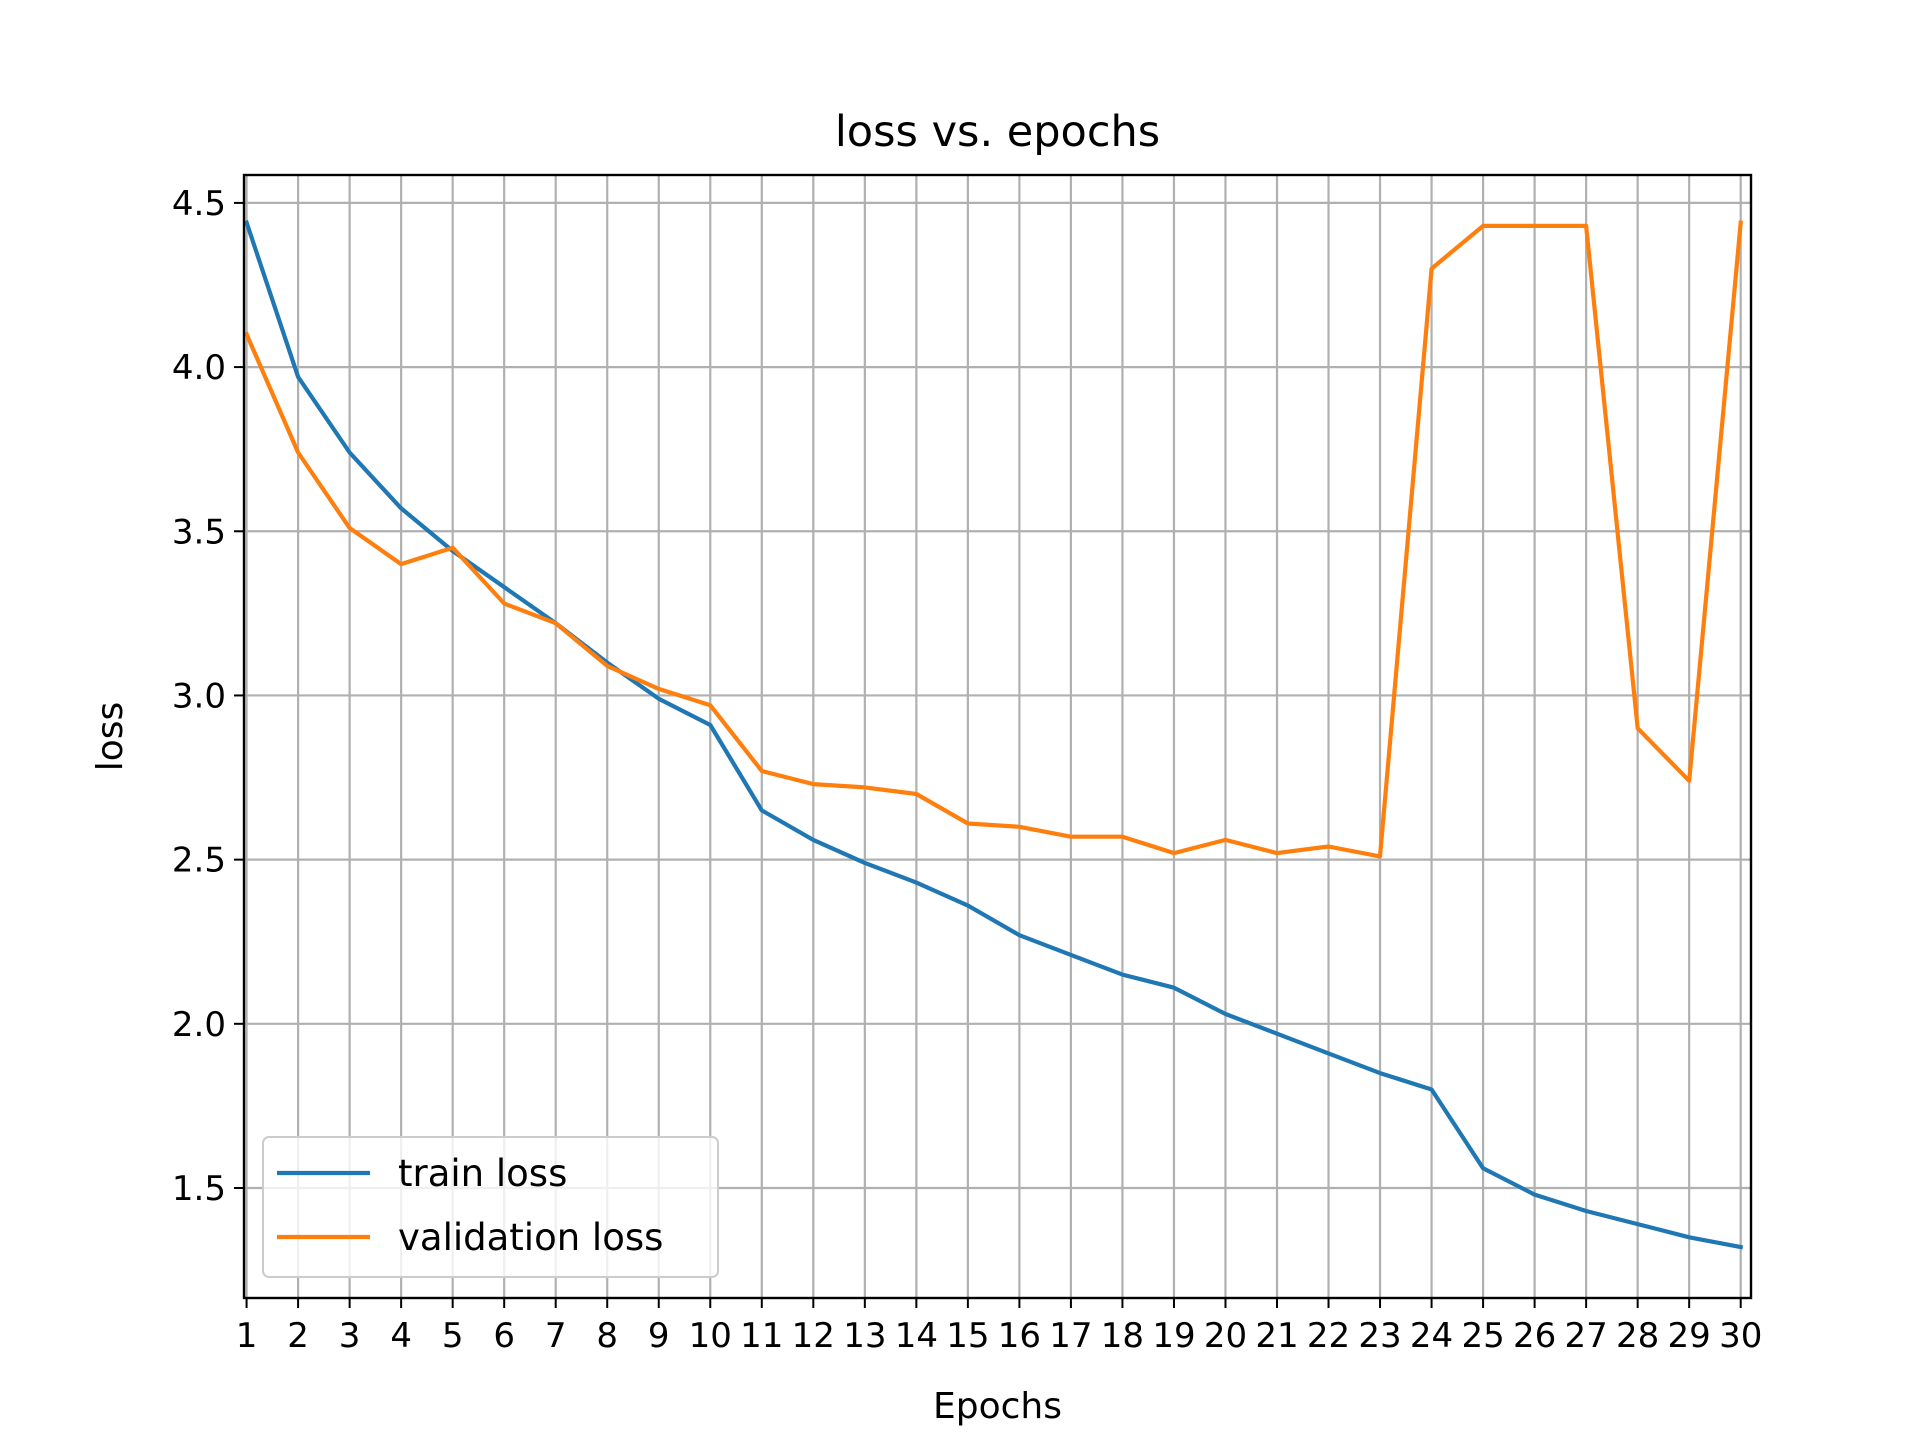  I want to click on x-tick-label: 7, so click(556, 1336).